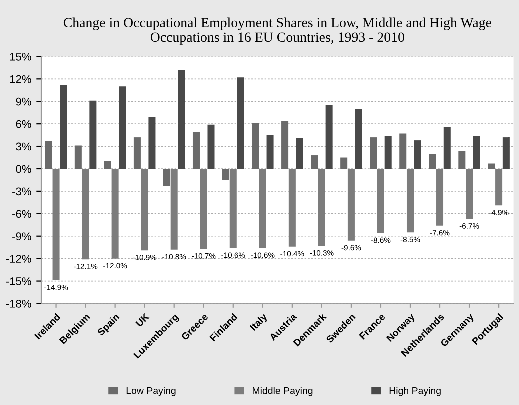 This screenshot has height=405, width=519. I want to click on y-tick-label: 15%, so click(21, 57).